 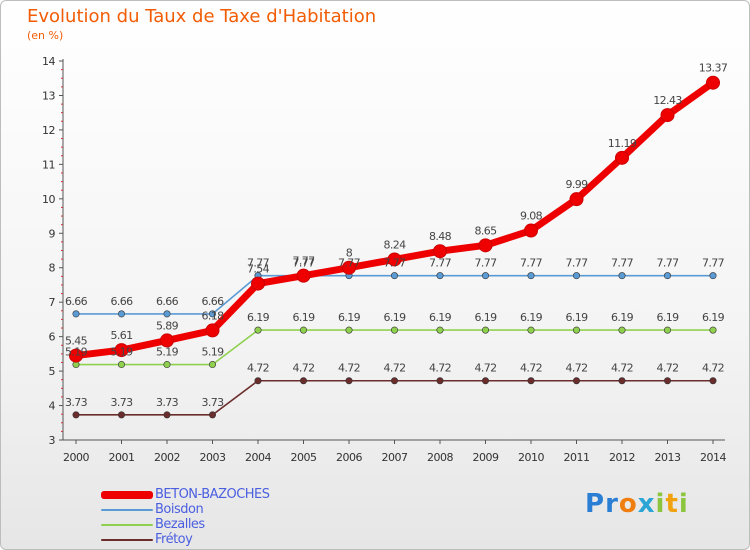 What do you see at coordinates (127, 525) in the screenshot?
I see `legend-swatch-bezalles` at bounding box center [127, 525].